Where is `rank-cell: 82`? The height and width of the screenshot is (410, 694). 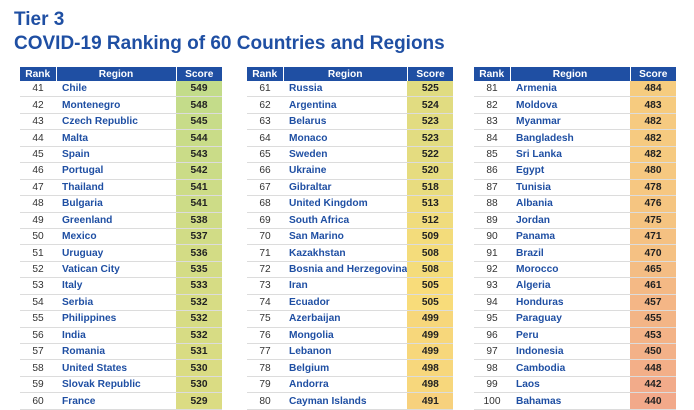
rank-cell: 82 is located at coordinates (492, 105).